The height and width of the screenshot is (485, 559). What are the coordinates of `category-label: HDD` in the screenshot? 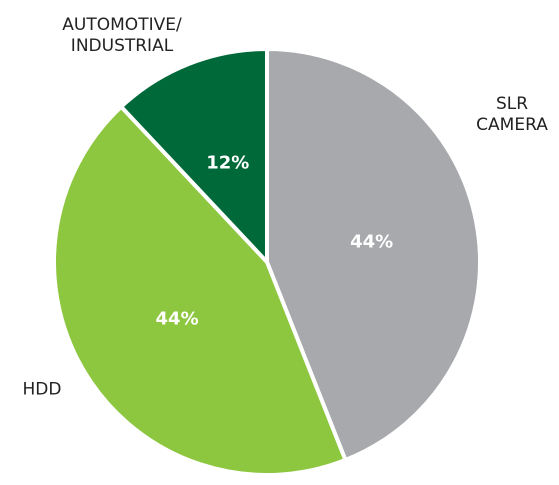 It's located at (42, 389).